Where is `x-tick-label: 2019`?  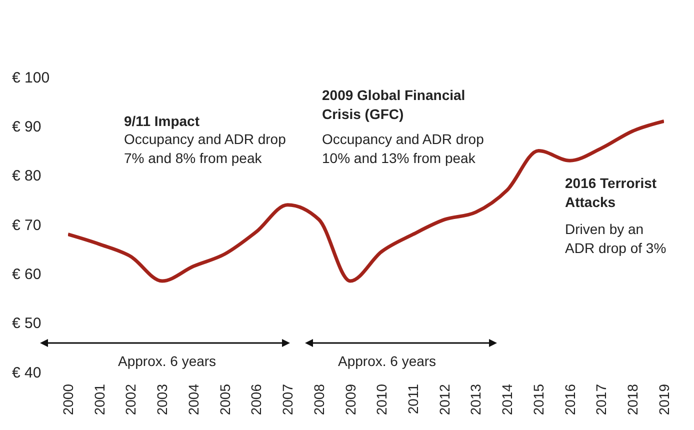
x-tick-label: 2019 is located at coordinates (664, 400).